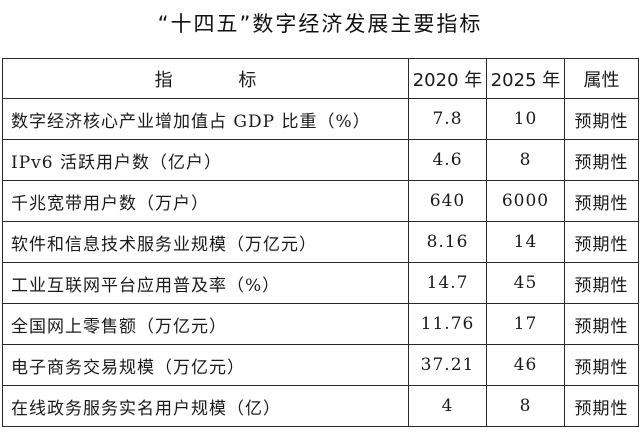 The width and height of the screenshot is (640, 433). I want to click on value-2025-cell: 14, so click(525, 242).